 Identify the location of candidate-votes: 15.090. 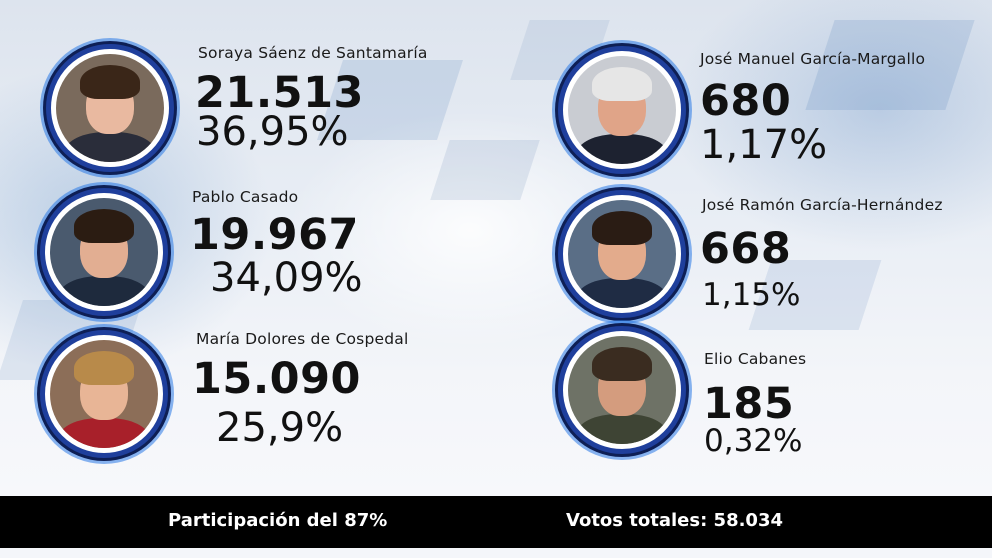
(276, 379).